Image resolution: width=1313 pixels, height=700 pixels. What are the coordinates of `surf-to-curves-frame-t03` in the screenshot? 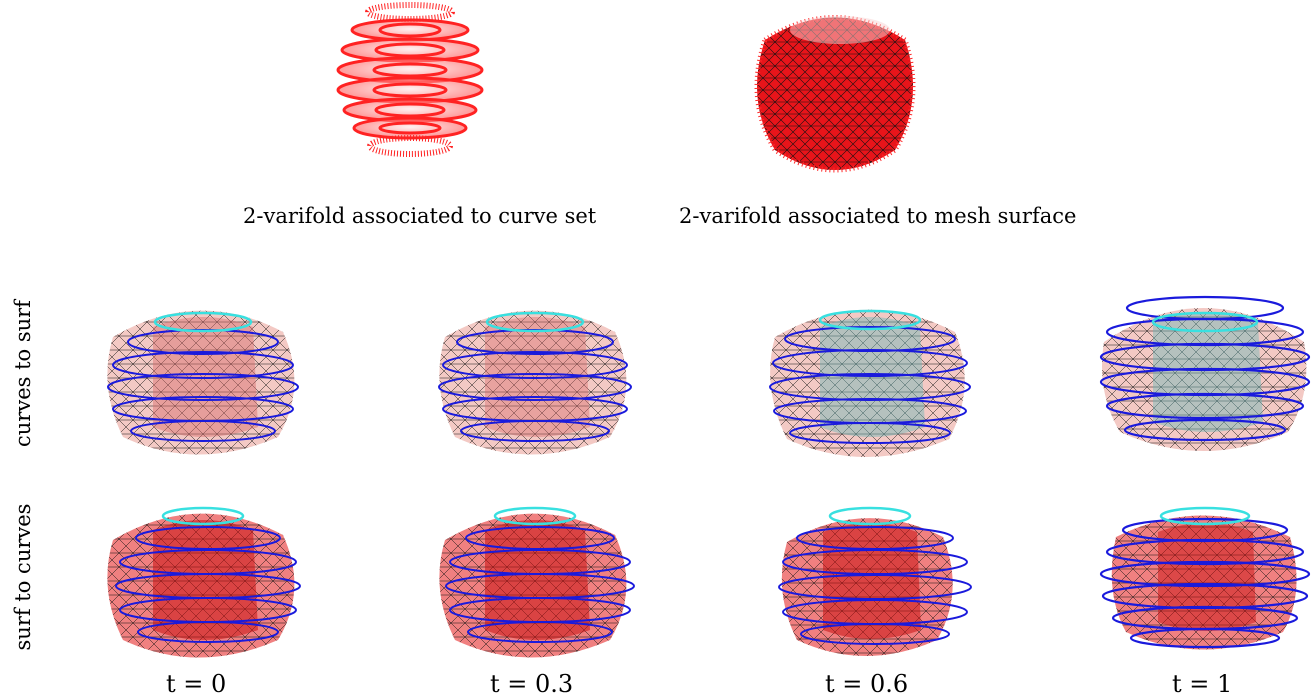 It's located at (537, 582).